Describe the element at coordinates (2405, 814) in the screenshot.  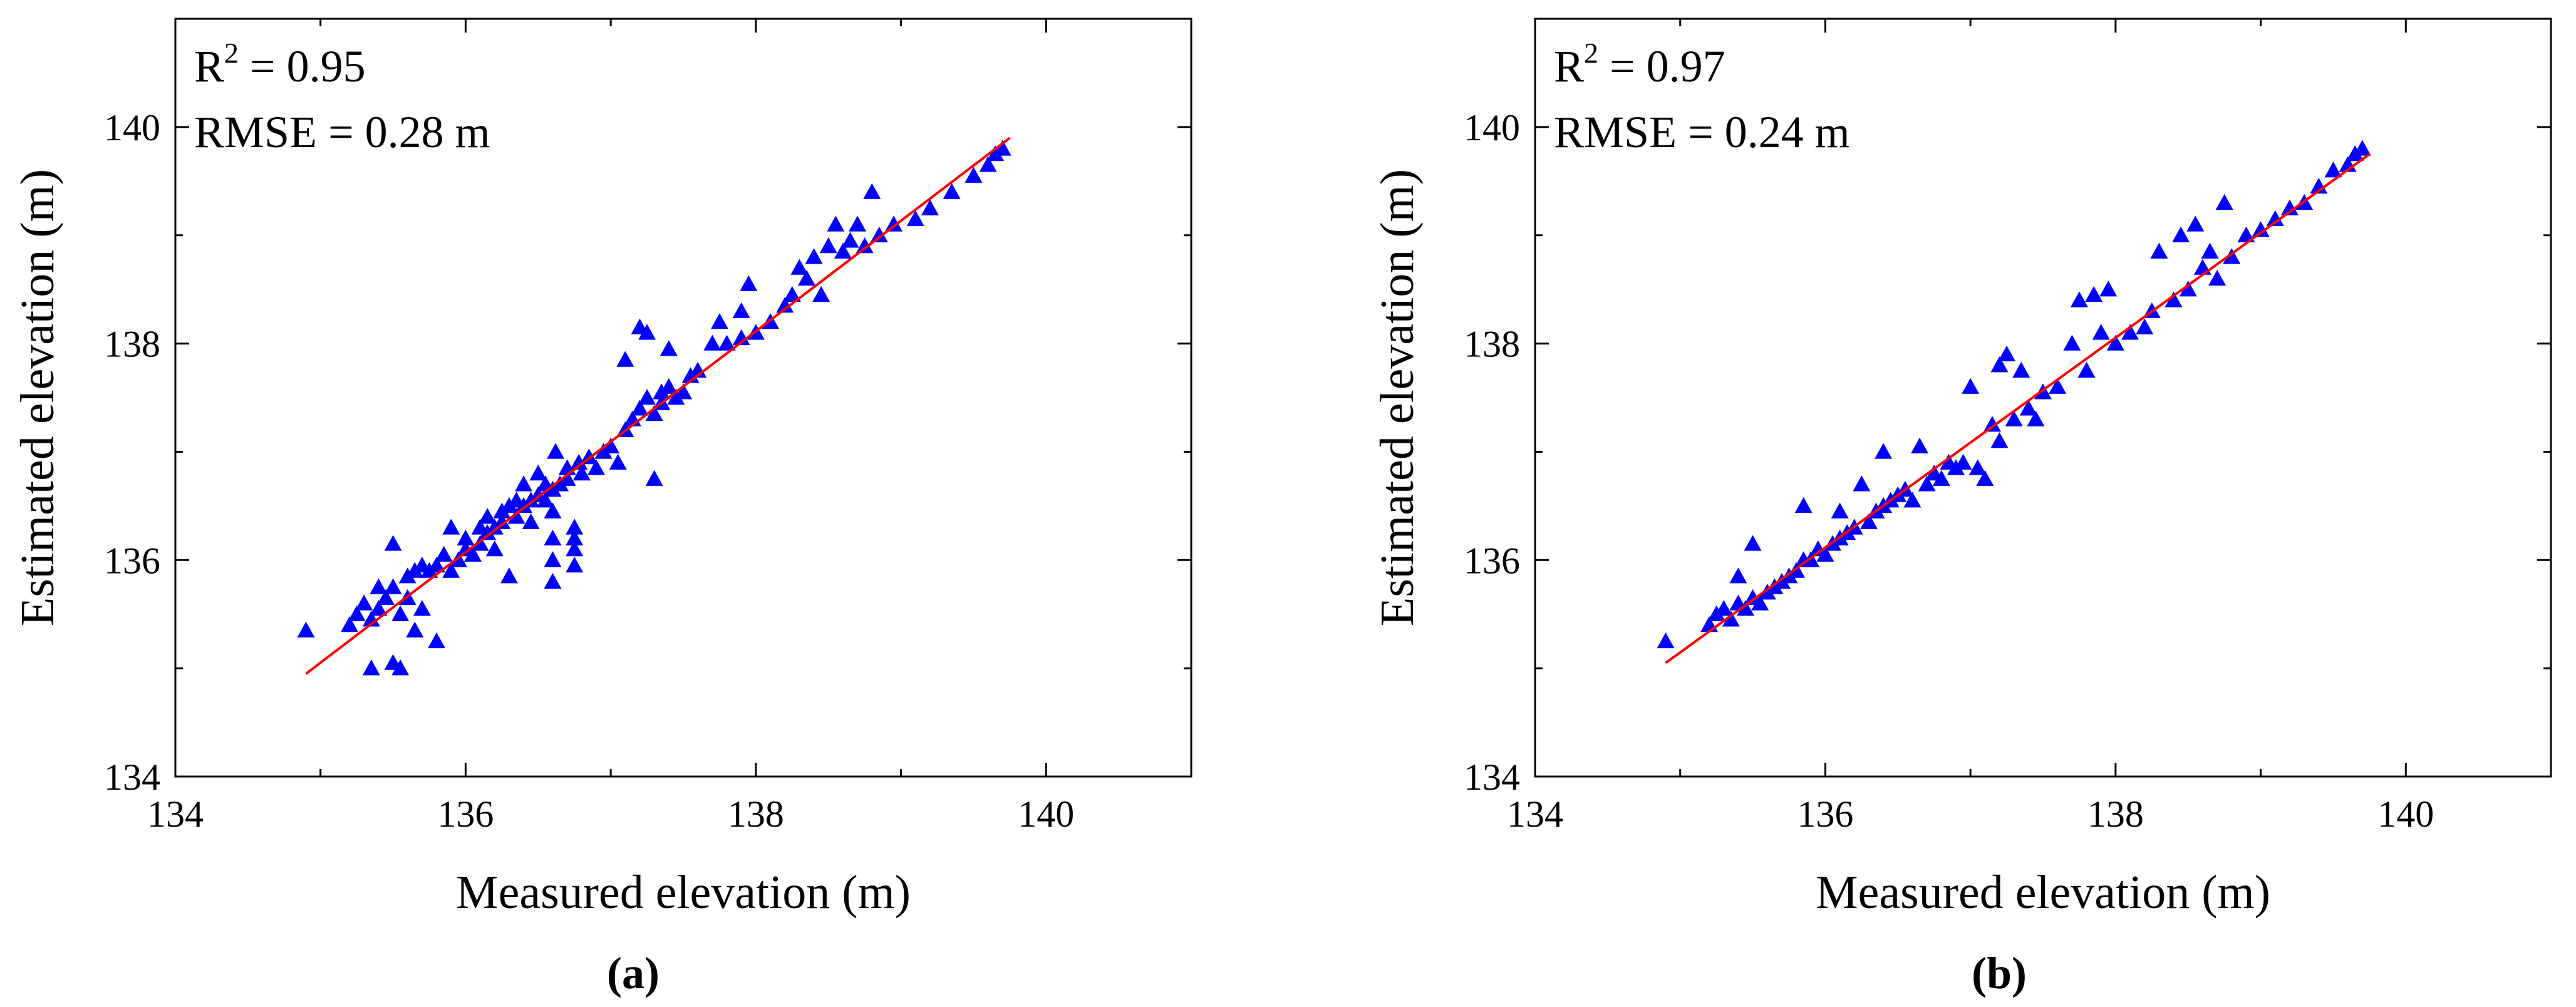
I see `x-tick-label: 140` at that location.